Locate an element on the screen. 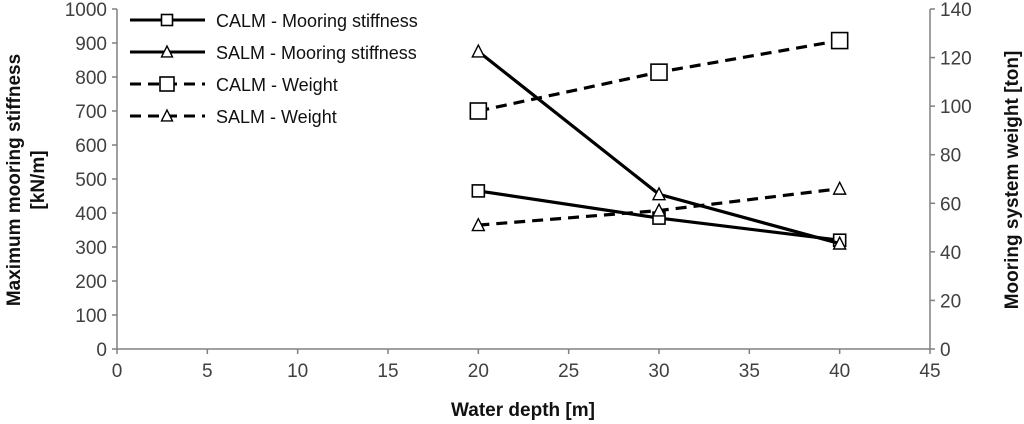 This screenshot has height=424, width=1024. legend-label: CALM - Weight is located at coordinates (277, 85).